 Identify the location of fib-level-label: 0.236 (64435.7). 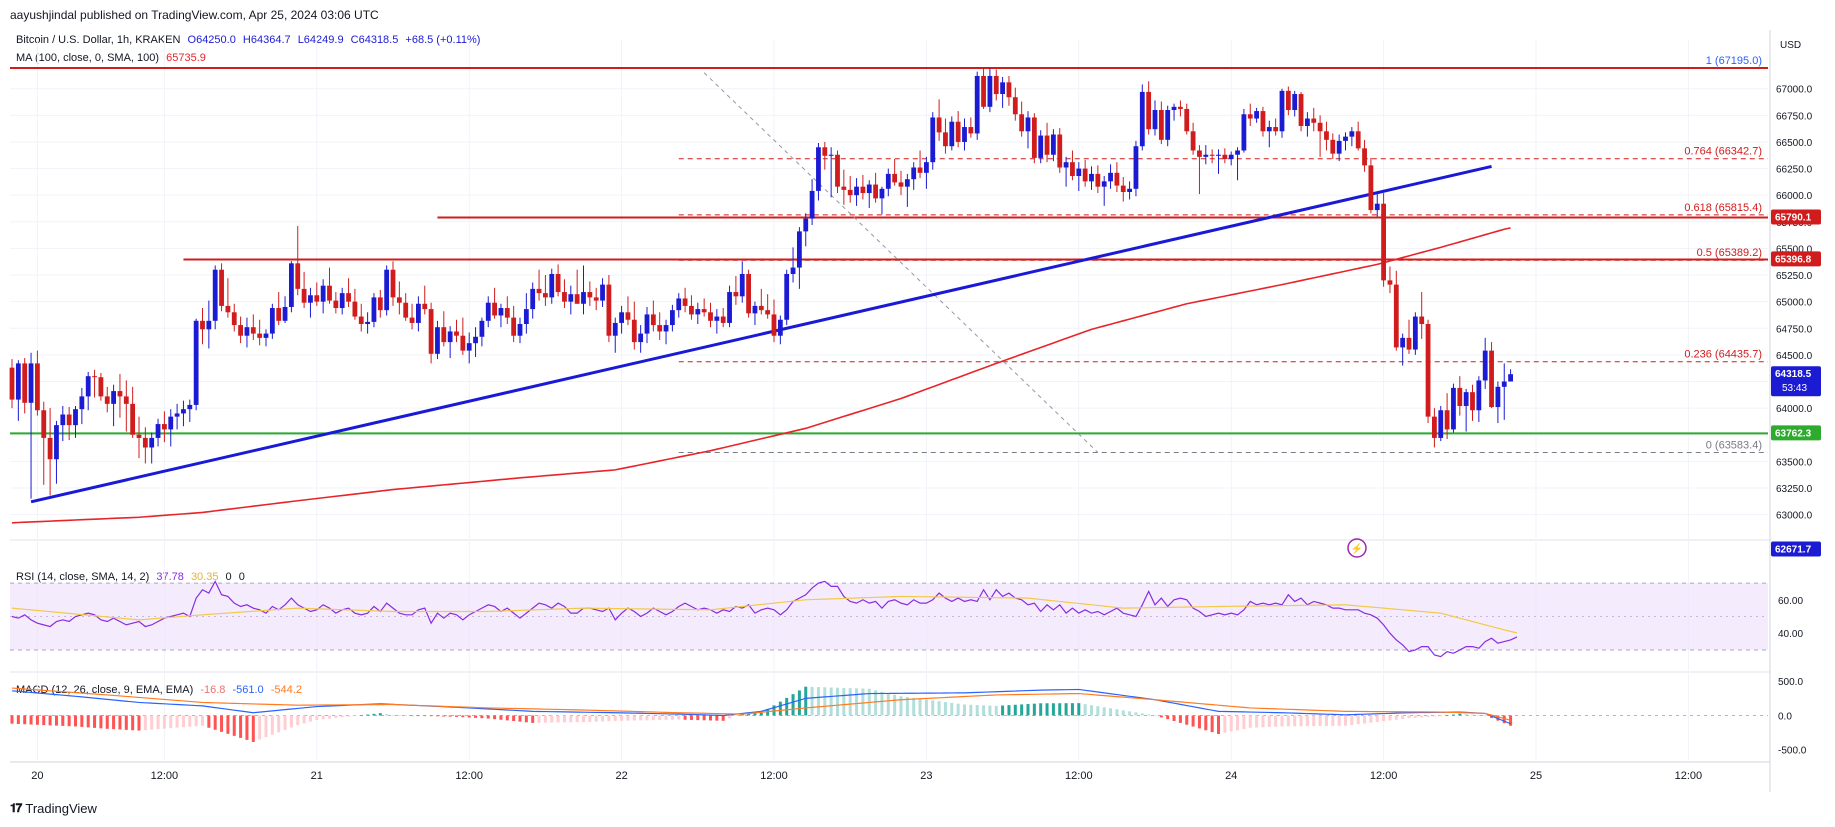
(1723, 355).